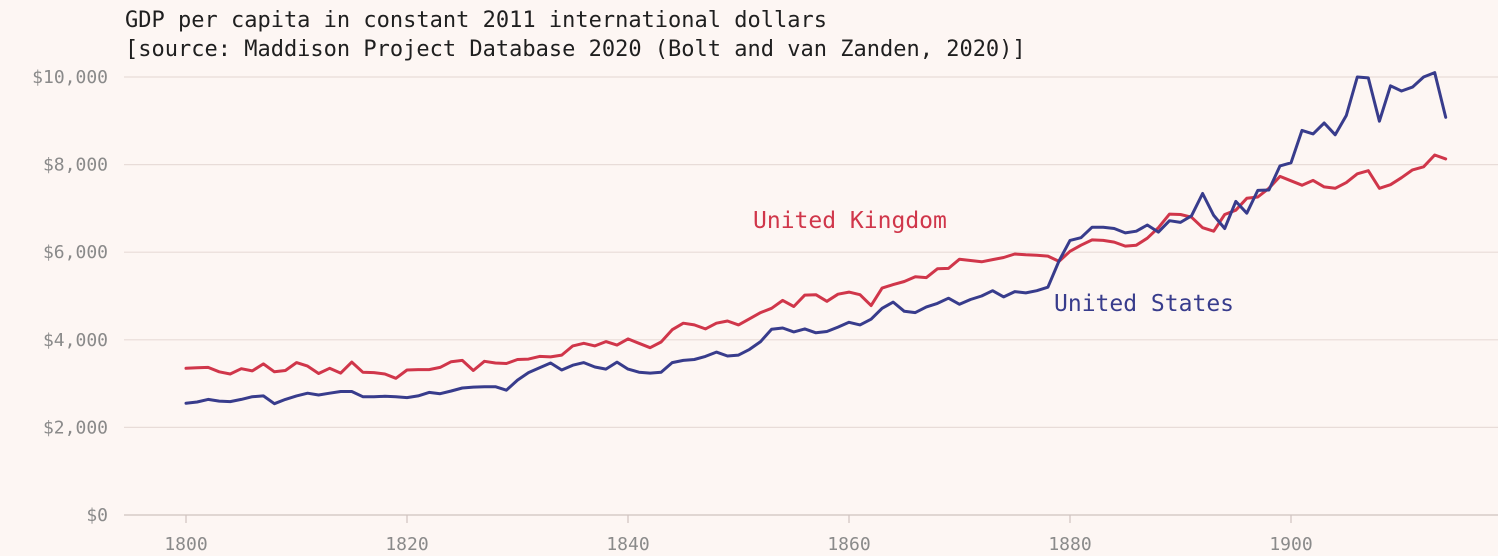  I want to click on x-tick-label-5: 1900, so click(1290, 544).